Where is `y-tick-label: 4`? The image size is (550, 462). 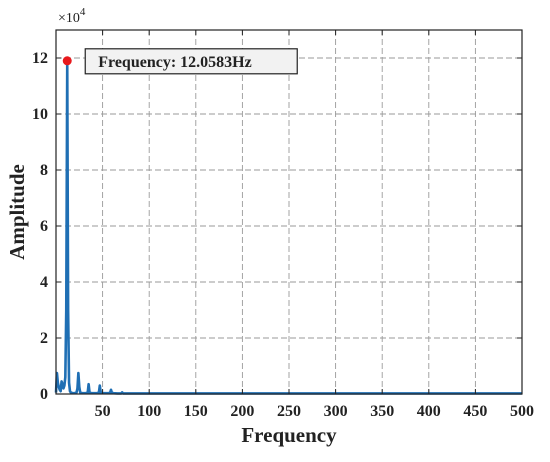
y-tick-label: 4 is located at coordinates (44, 282).